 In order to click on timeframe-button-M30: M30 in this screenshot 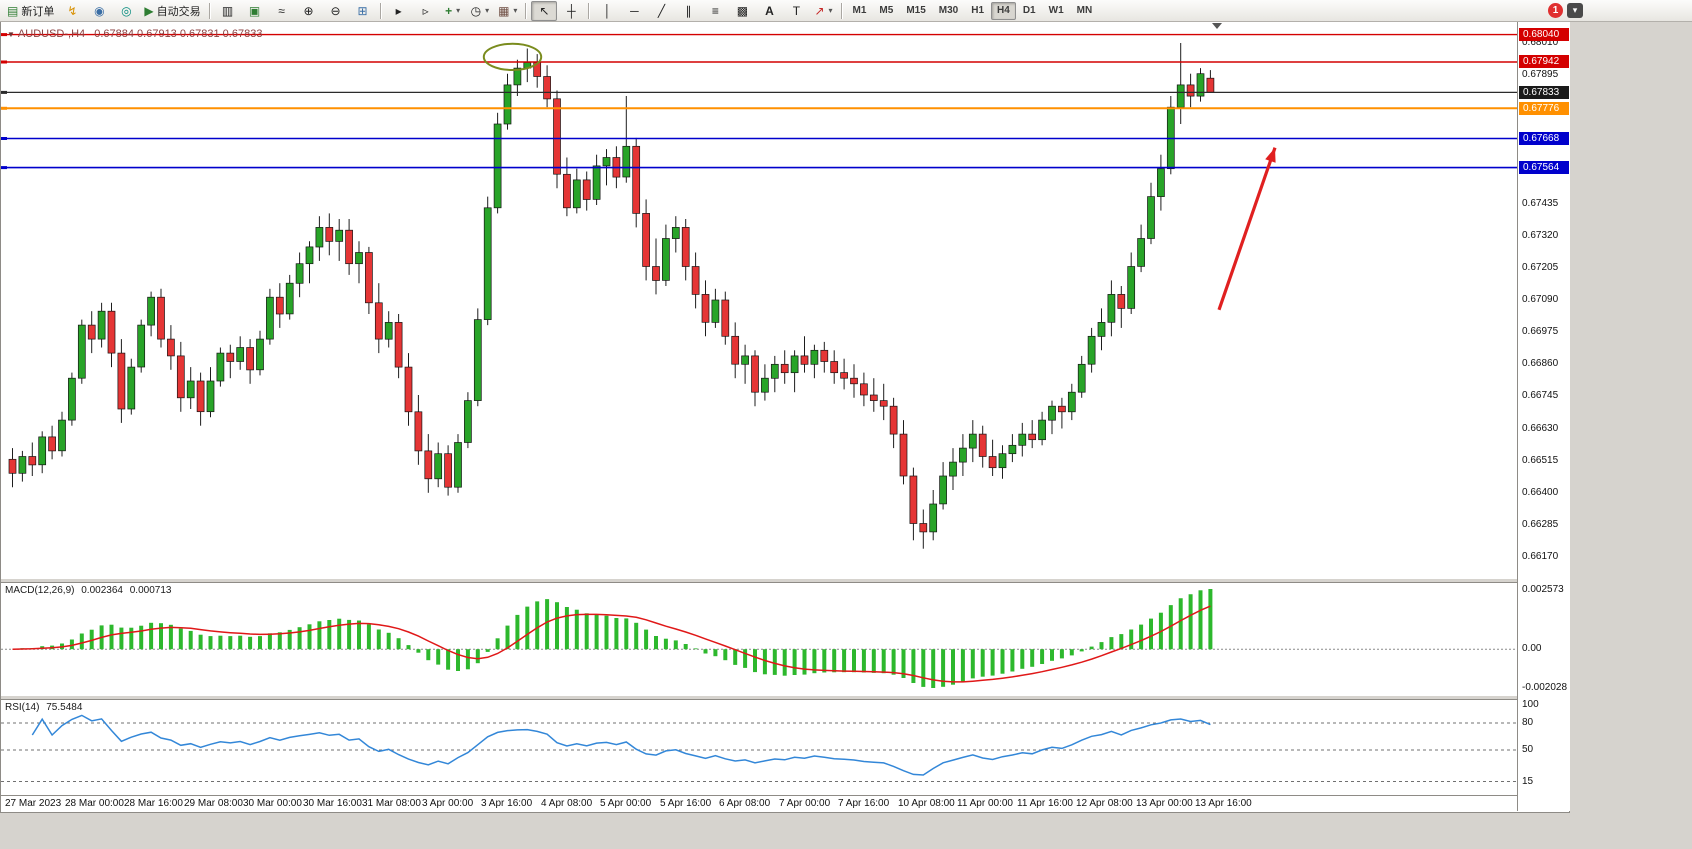, I will do `click(948, 10)`.